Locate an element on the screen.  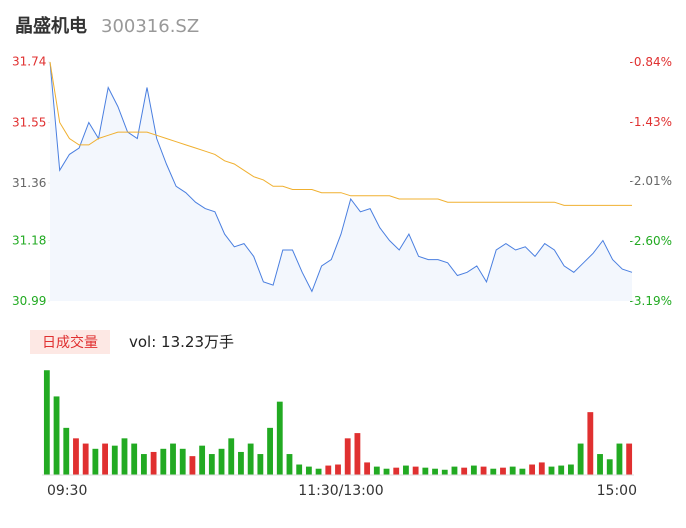
y-tick-label: 31.36 is located at coordinates (29, 183).